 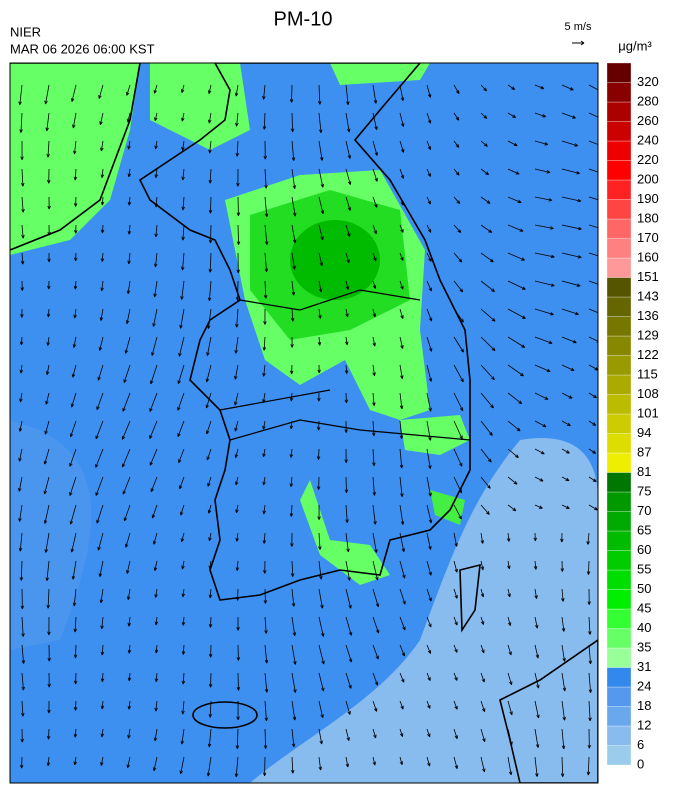 I want to click on colorbar-label: 115, so click(x=647, y=373).